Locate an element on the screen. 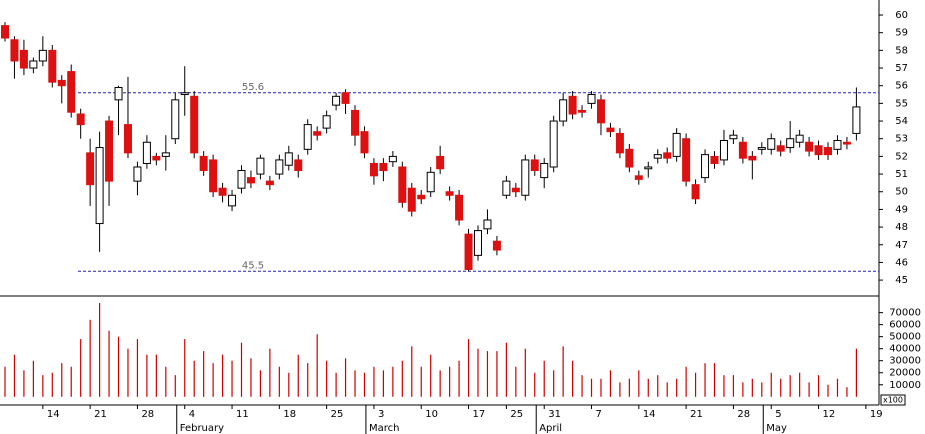 This screenshot has width=925, height=434. y-tick-label: 57 is located at coordinates (901, 68).